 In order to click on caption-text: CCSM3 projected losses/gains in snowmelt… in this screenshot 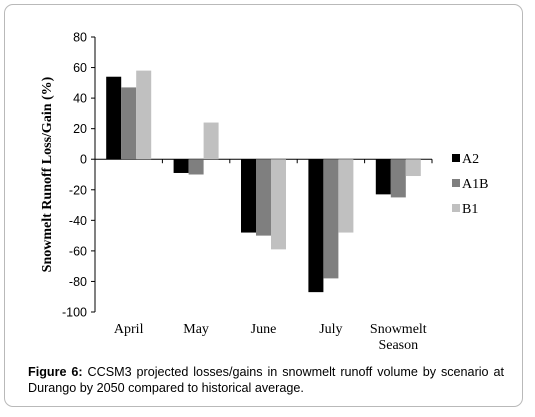, I will do `click(266, 380)`.